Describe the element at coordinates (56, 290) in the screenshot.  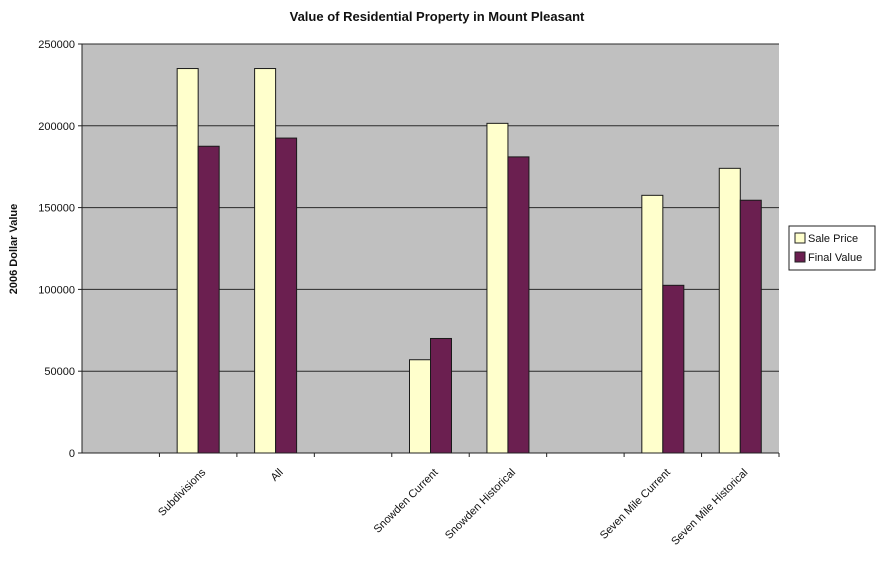
I see `y-tick-label: 100000` at that location.